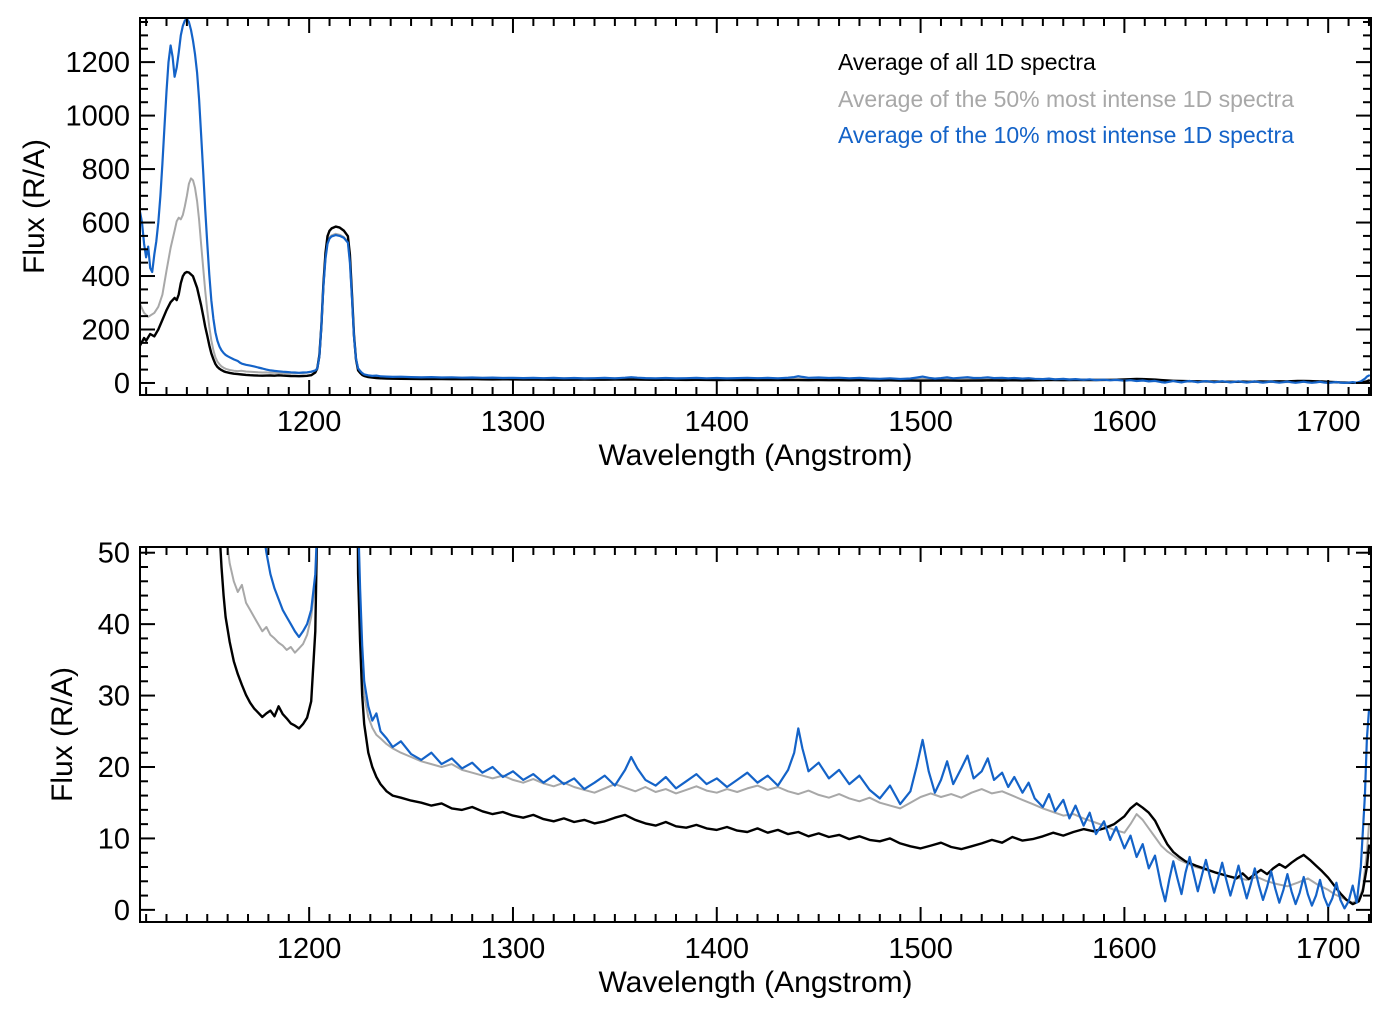 Image resolution: width=1382 pixels, height=1019 pixels. What do you see at coordinates (114, 768) in the screenshot?
I see `y-tick-label: 20` at bounding box center [114, 768].